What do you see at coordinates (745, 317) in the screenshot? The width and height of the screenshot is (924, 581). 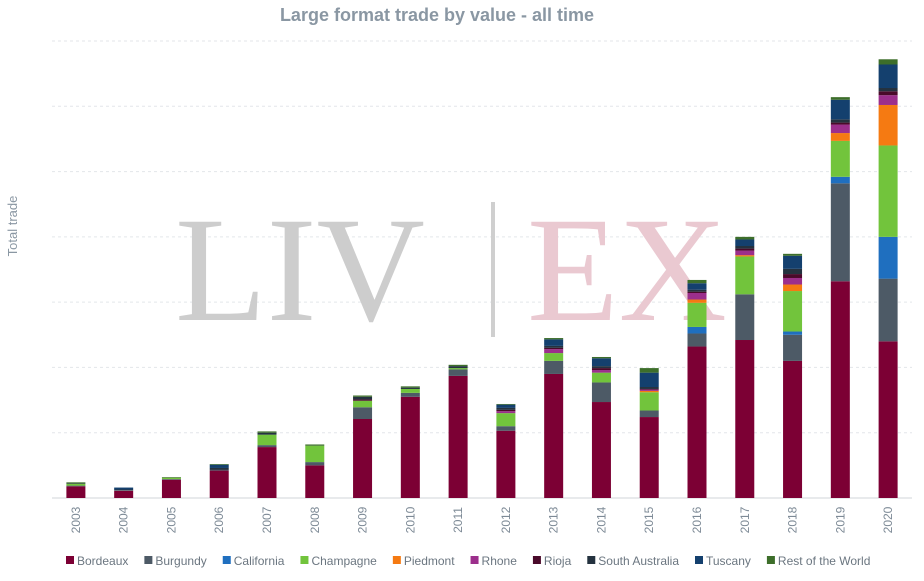 I see `bar-segment-burgundy-2017` at bounding box center [745, 317].